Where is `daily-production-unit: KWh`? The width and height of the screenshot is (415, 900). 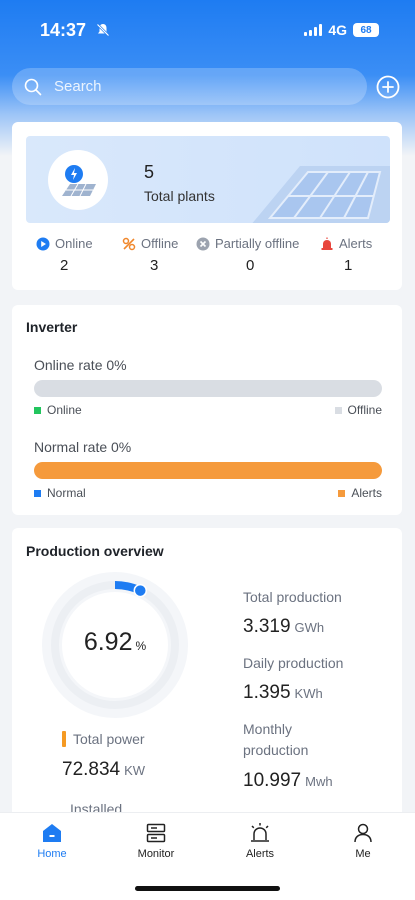
daily-production-unit: KWh is located at coordinates (308, 693).